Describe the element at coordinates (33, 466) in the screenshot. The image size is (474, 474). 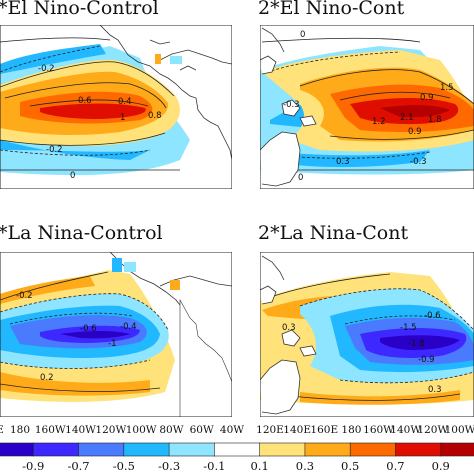
I see `colorbar-label: -0.9` at that location.